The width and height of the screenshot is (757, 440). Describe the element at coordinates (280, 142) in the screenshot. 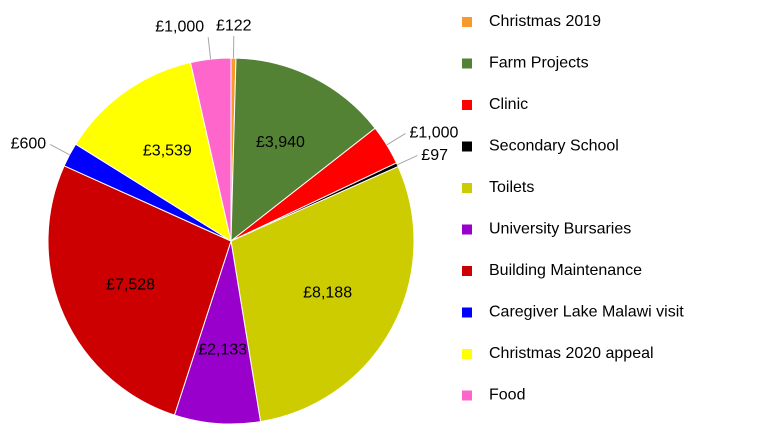

I see `data-label: £3,940` at that location.